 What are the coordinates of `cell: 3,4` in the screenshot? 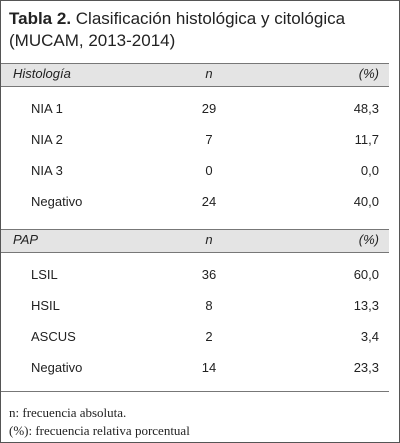 It's located at (369, 336).